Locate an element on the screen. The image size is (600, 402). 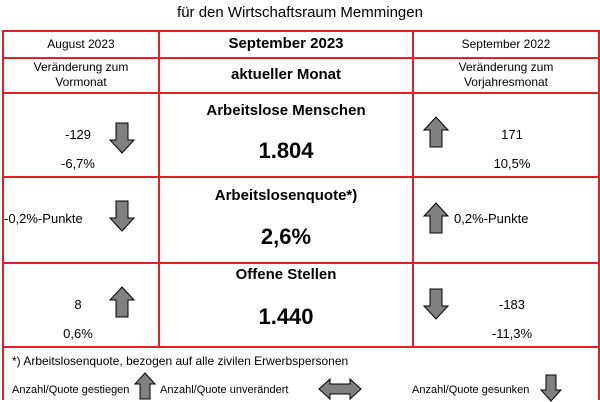
row1-left-pct: -6,7% is located at coordinates (78, 163).